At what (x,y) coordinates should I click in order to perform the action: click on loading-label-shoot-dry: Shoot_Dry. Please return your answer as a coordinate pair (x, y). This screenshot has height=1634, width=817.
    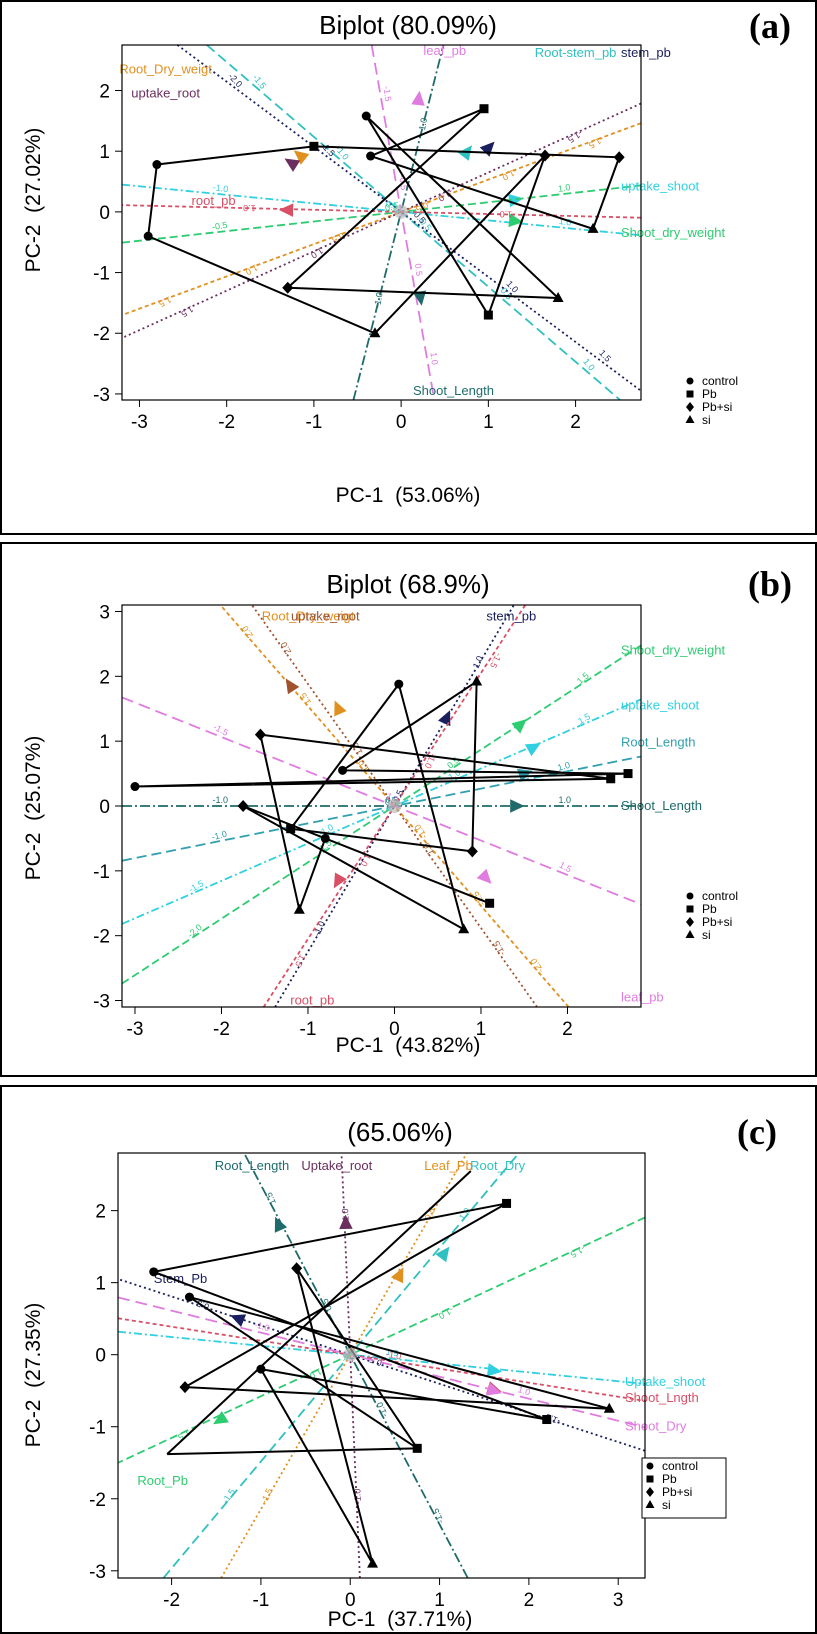
    Looking at the image, I should click on (656, 1426).